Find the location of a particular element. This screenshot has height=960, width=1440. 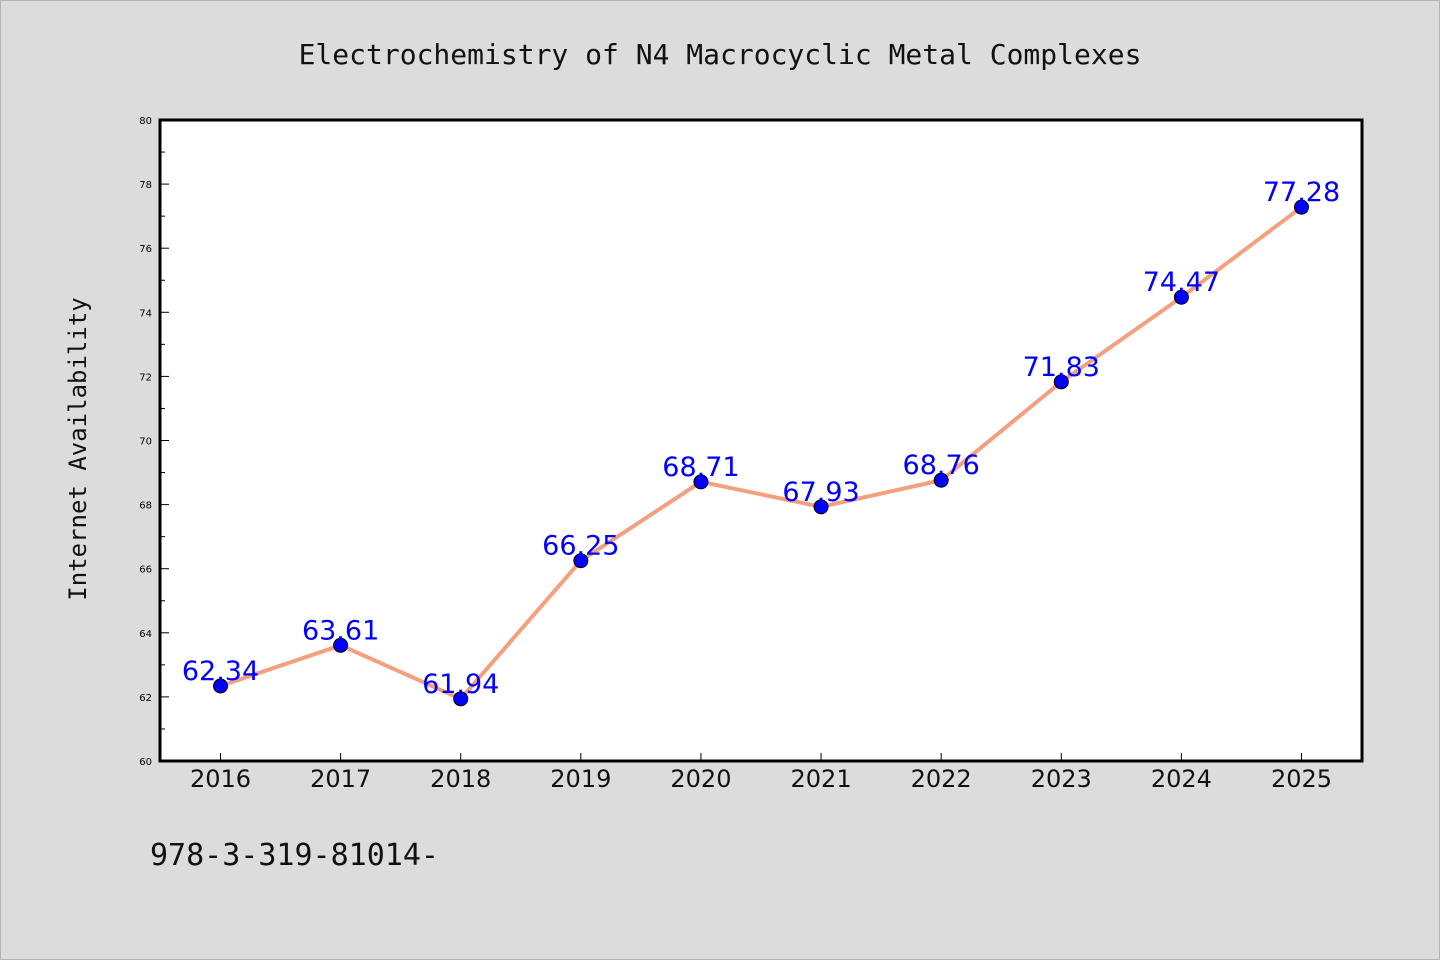

x-tick-label: 2025 is located at coordinates (1301, 779).